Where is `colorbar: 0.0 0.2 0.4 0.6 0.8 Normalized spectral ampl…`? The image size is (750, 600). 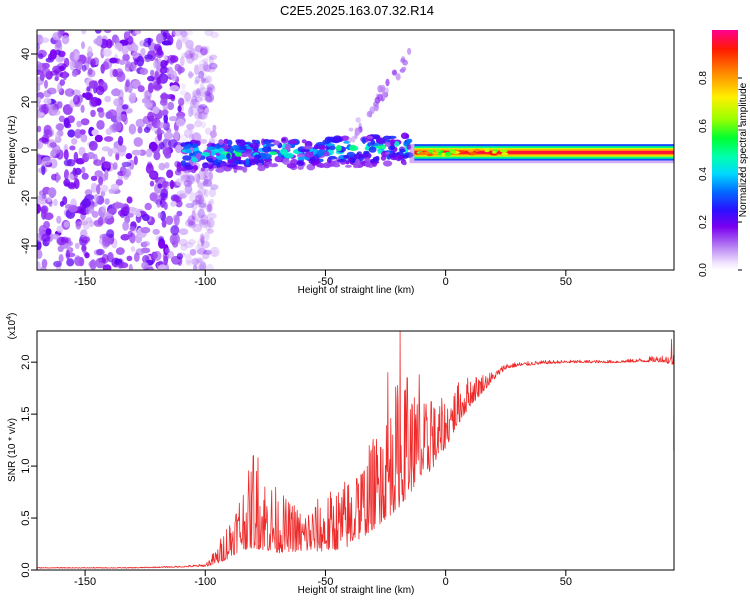
colorbar: 0.0 0.2 0.4 0.6 0.8 Normalized spectral ampl… is located at coordinates (723, 153).